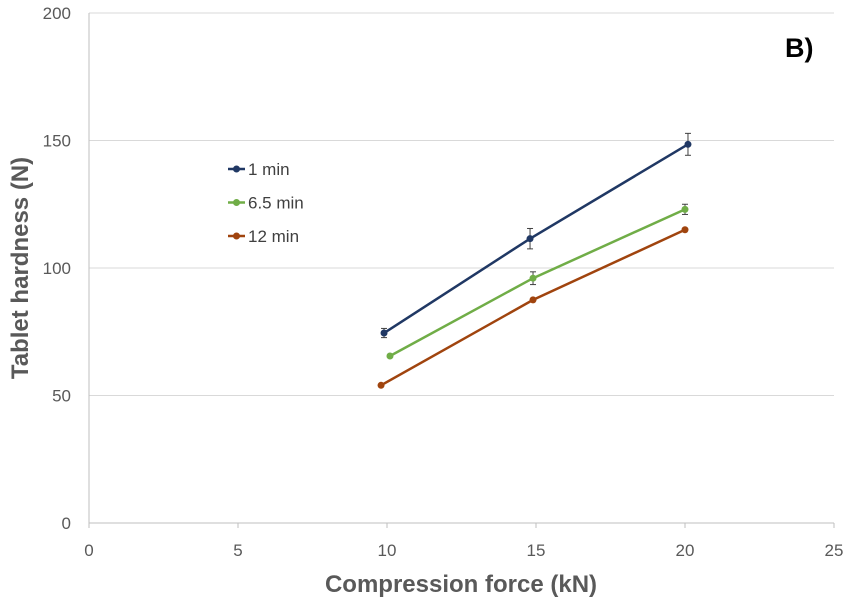  I want to click on x-tick-label: 20, so click(685, 550).